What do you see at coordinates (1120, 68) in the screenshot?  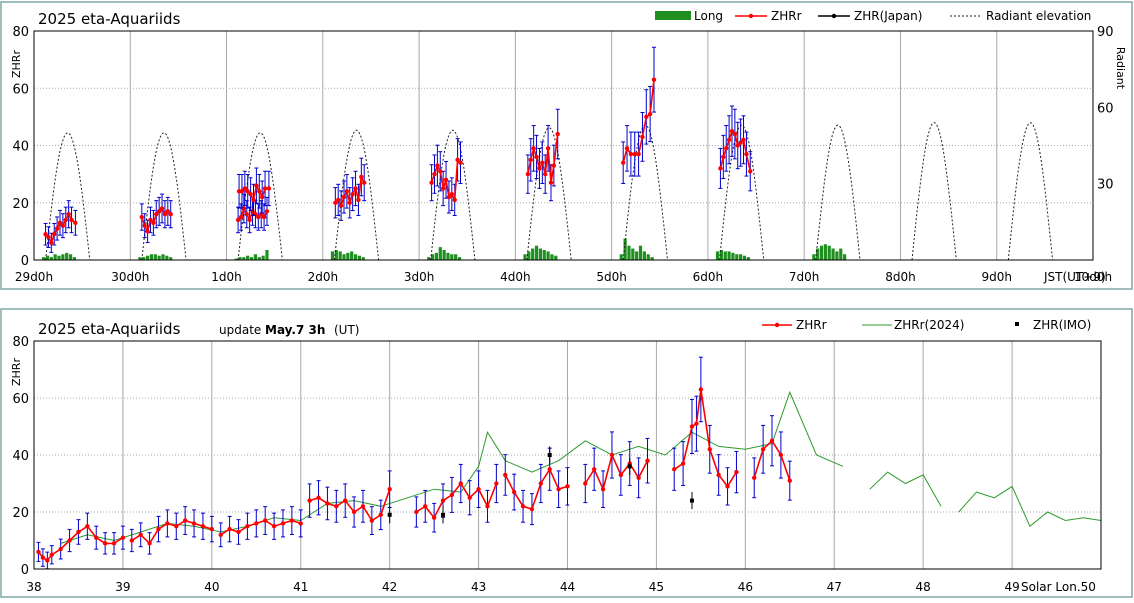 I see `top-y2-axis-label: Radiant` at bounding box center [1120, 68].